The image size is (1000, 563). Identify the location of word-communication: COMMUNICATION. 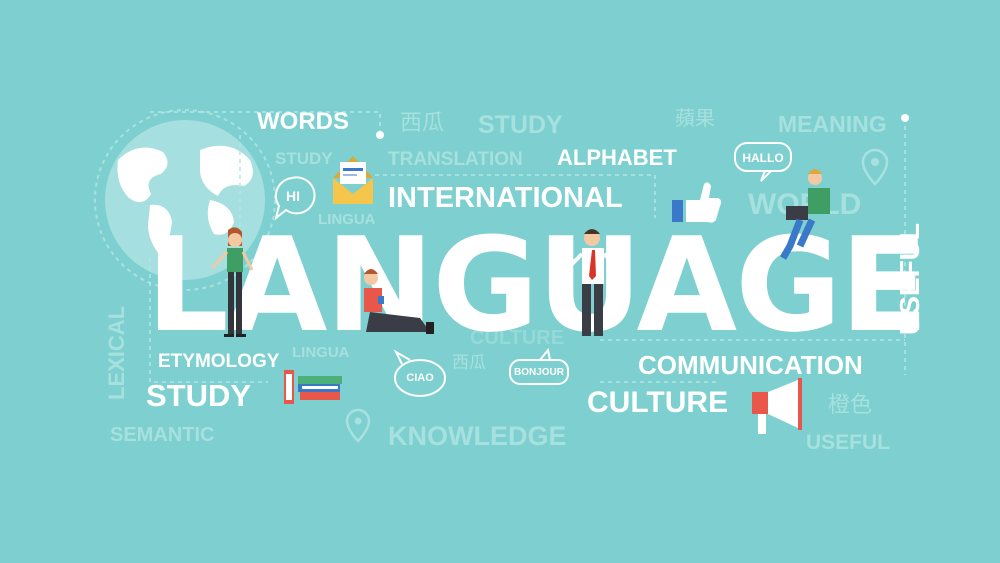
(750, 365).